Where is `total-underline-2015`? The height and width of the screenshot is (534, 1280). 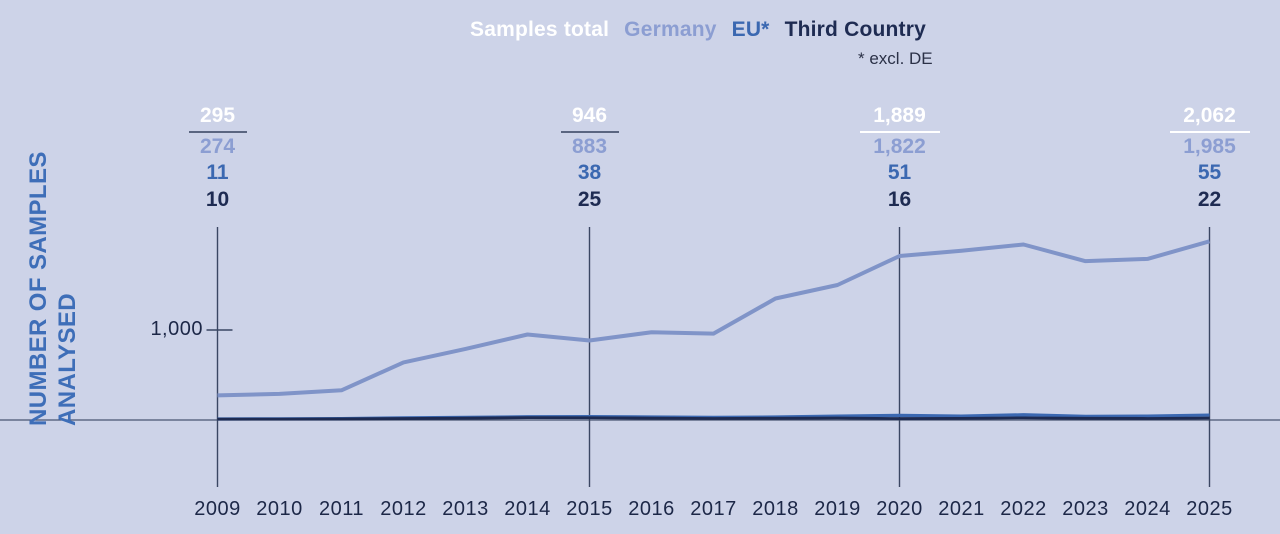 total-underline-2015 is located at coordinates (589, 132).